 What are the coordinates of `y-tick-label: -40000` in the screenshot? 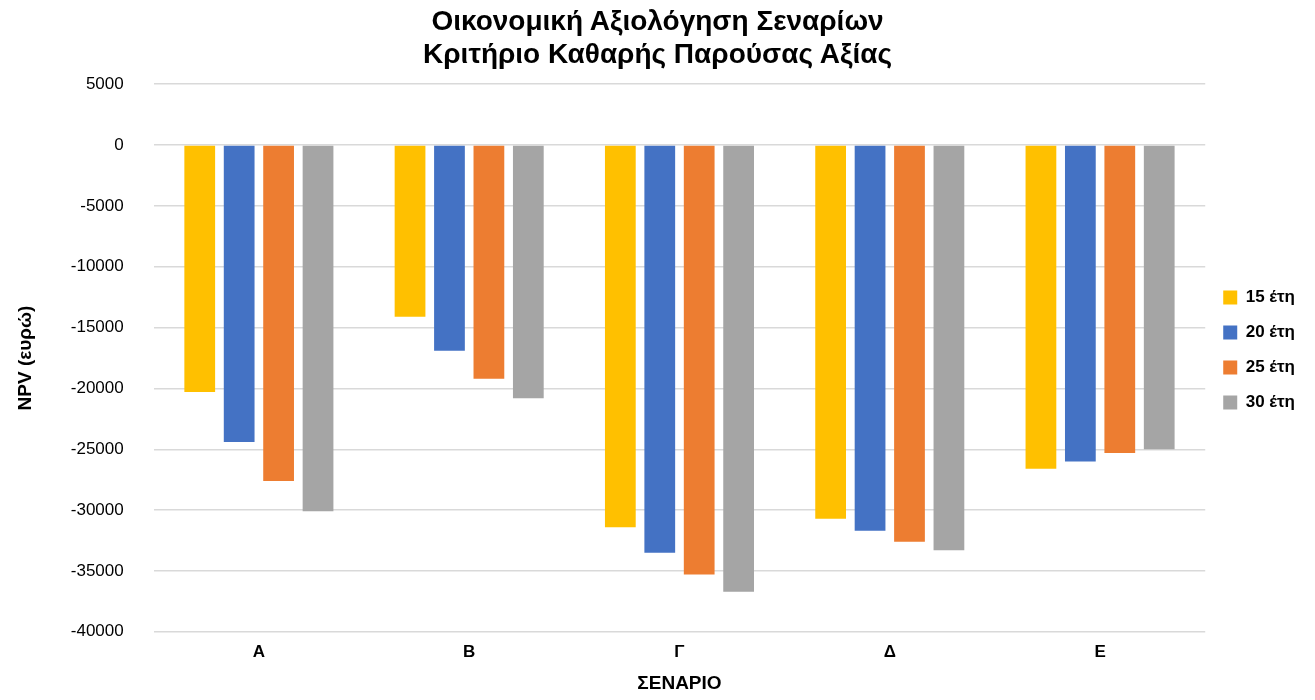 It's located at (97, 631).